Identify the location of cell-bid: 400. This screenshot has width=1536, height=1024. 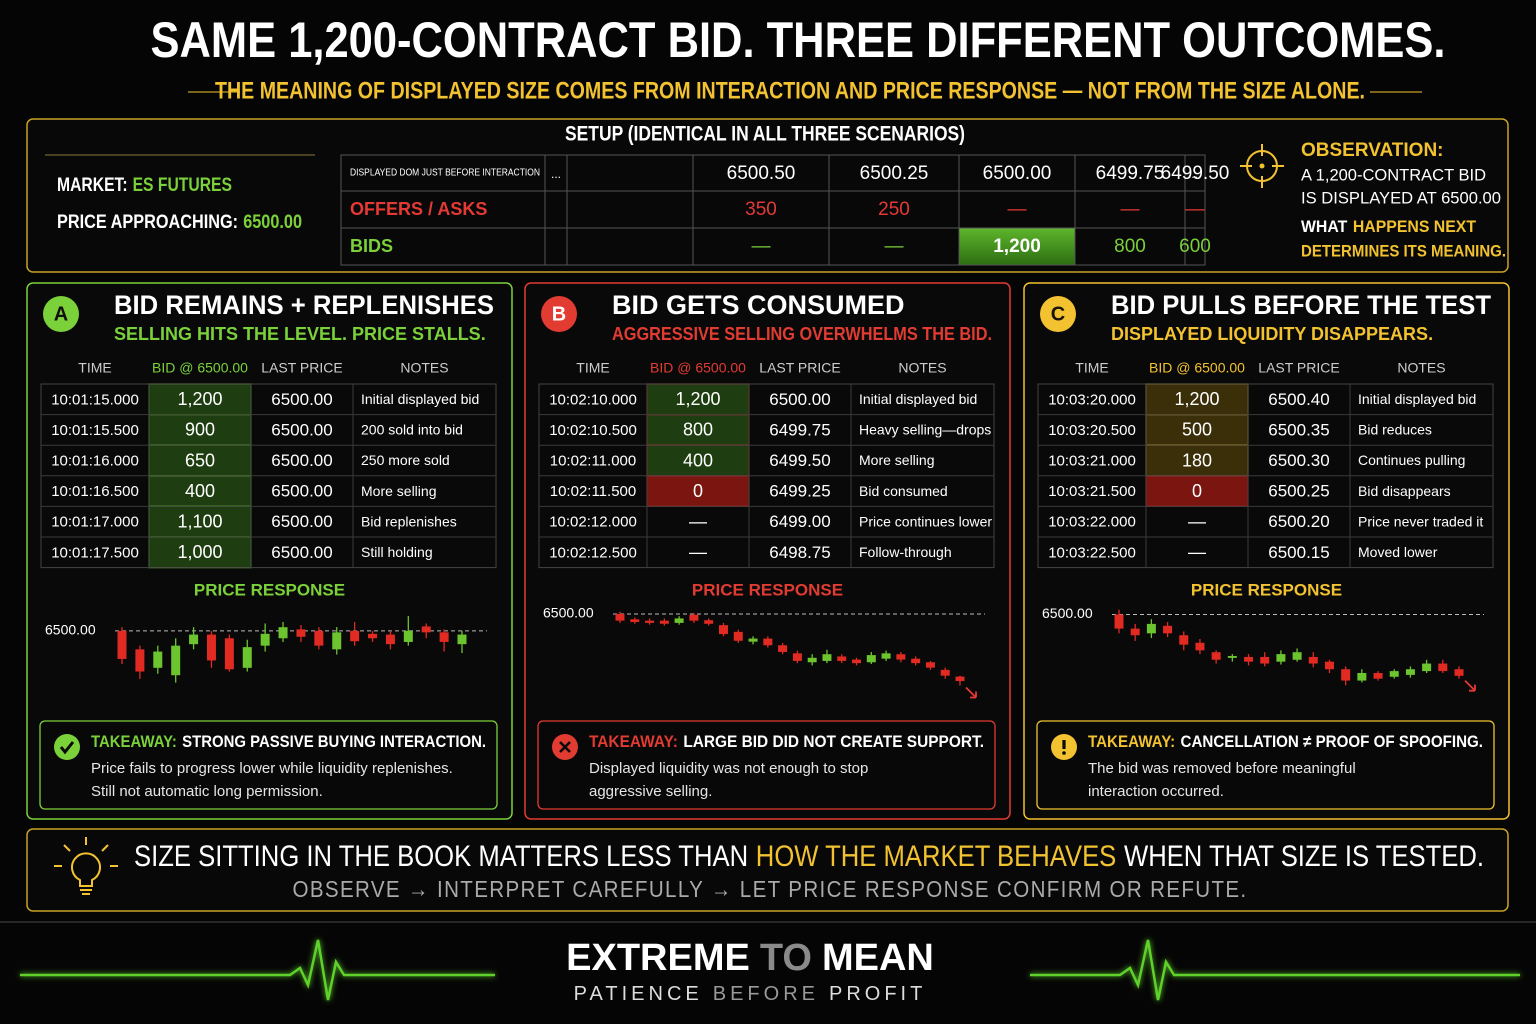
(698, 460).